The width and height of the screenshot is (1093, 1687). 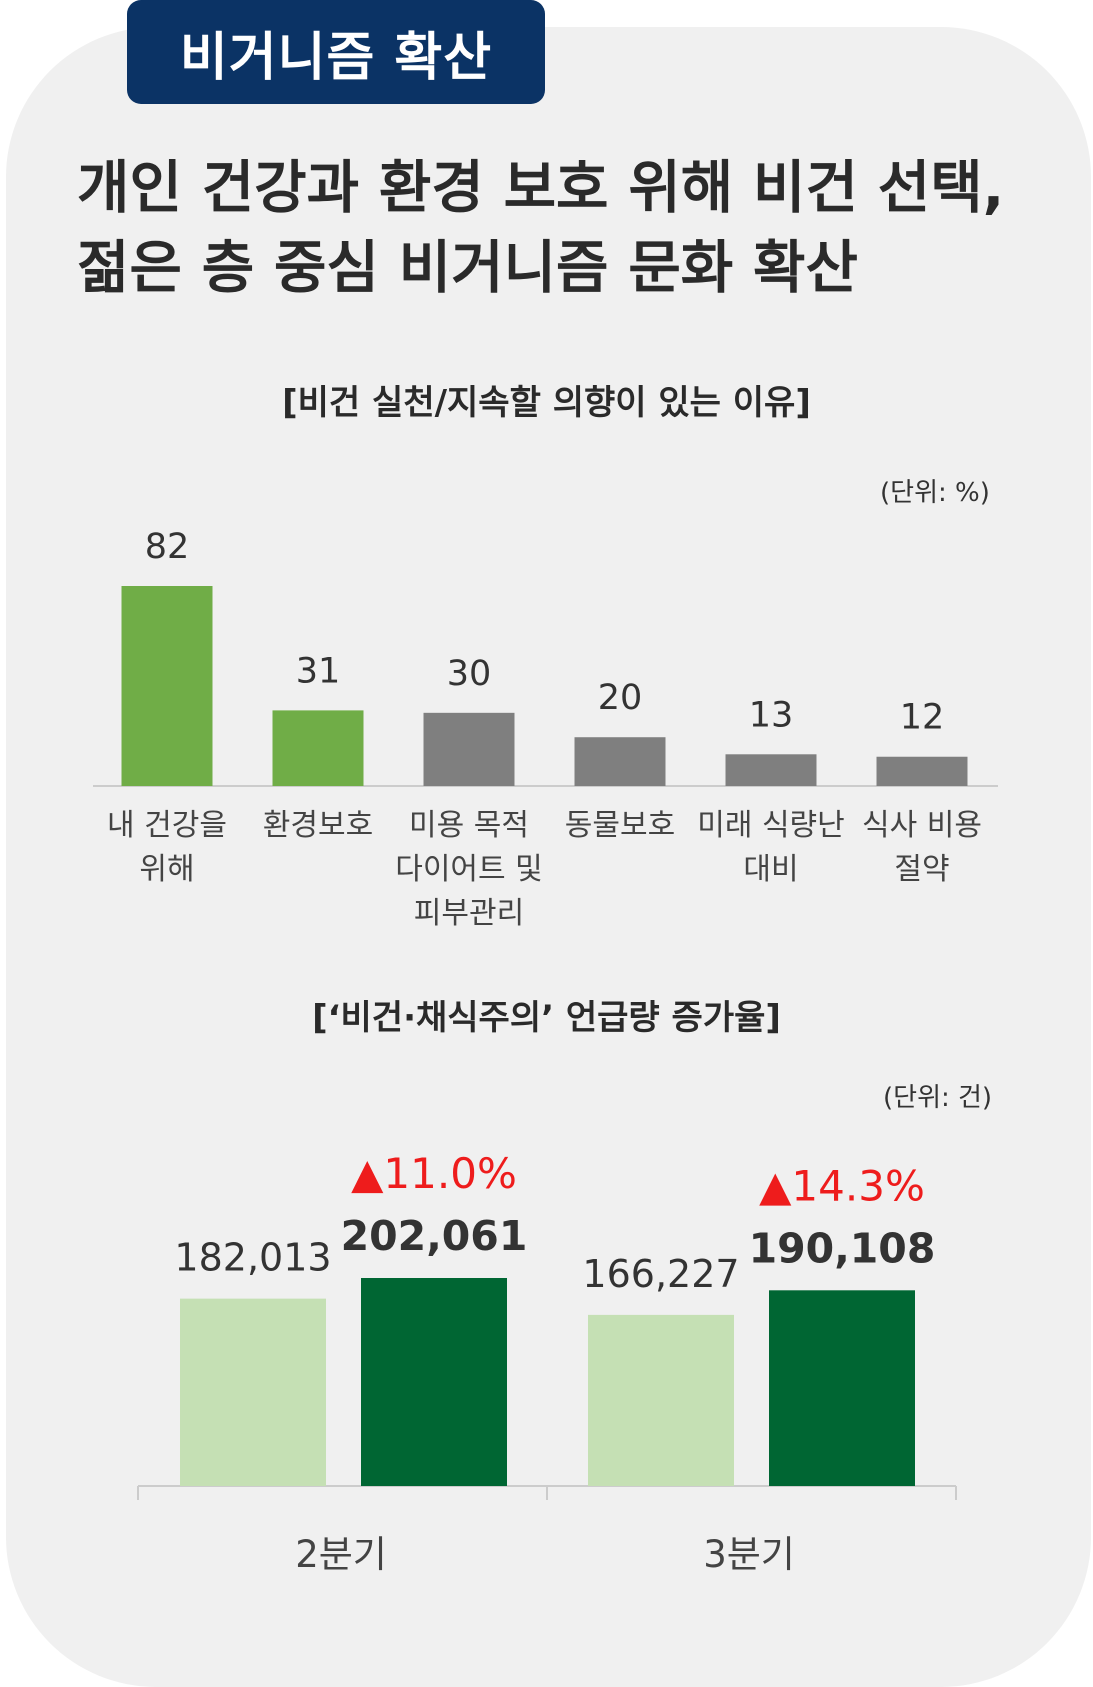 I want to click on headline-line-1: 개인 건강과 환경 보호 위해 비건 선택,, so click(x=541, y=188).